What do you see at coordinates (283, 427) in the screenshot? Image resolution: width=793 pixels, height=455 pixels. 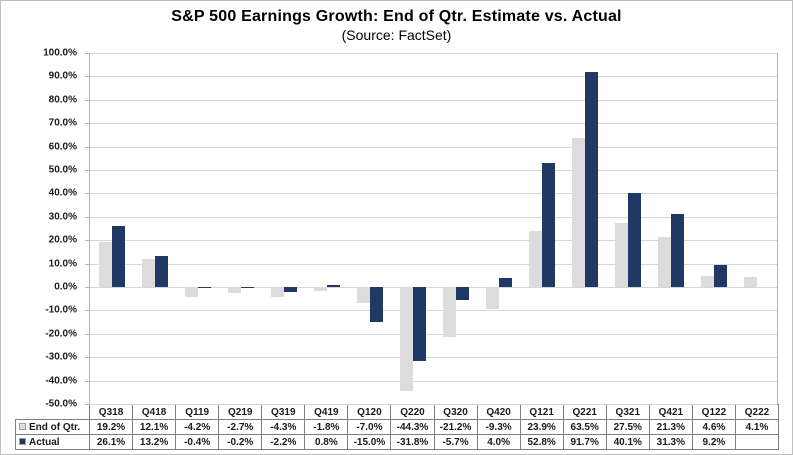 I see `value-cell: -4.3%` at bounding box center [283, 427].